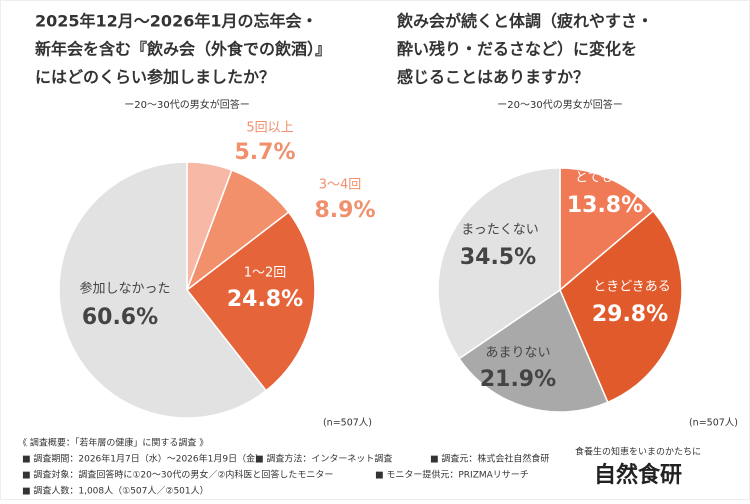  What do you see at coordinates (143, 459) in the screenshot?
I see `footer-item: ■ 調査期間：2026年1月7日（水）～2026年1月9日（金）` at bounding box center [143, 459].